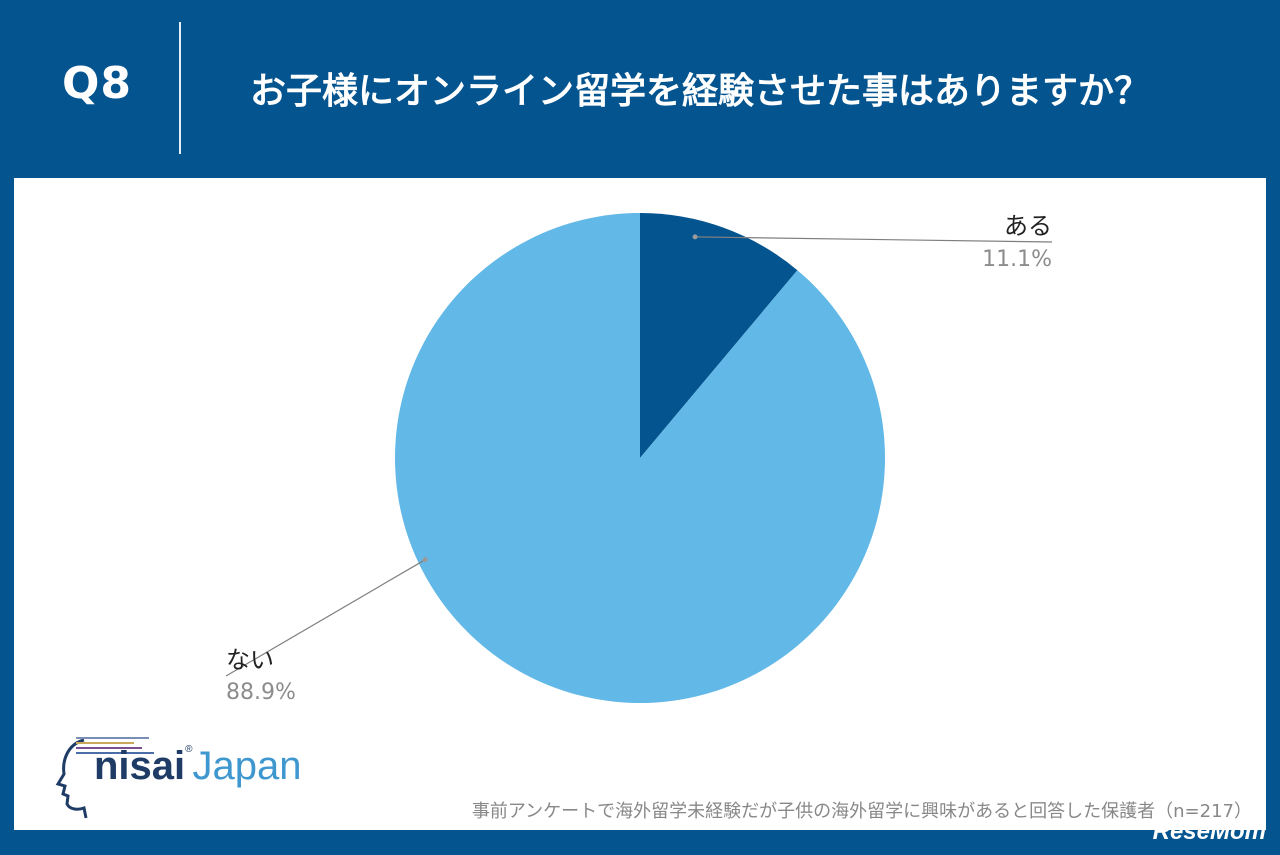 This screenshot has width=1280, height=855. I want to click on nisai-japan-logo: nisai®Japan, so click(184, 775).